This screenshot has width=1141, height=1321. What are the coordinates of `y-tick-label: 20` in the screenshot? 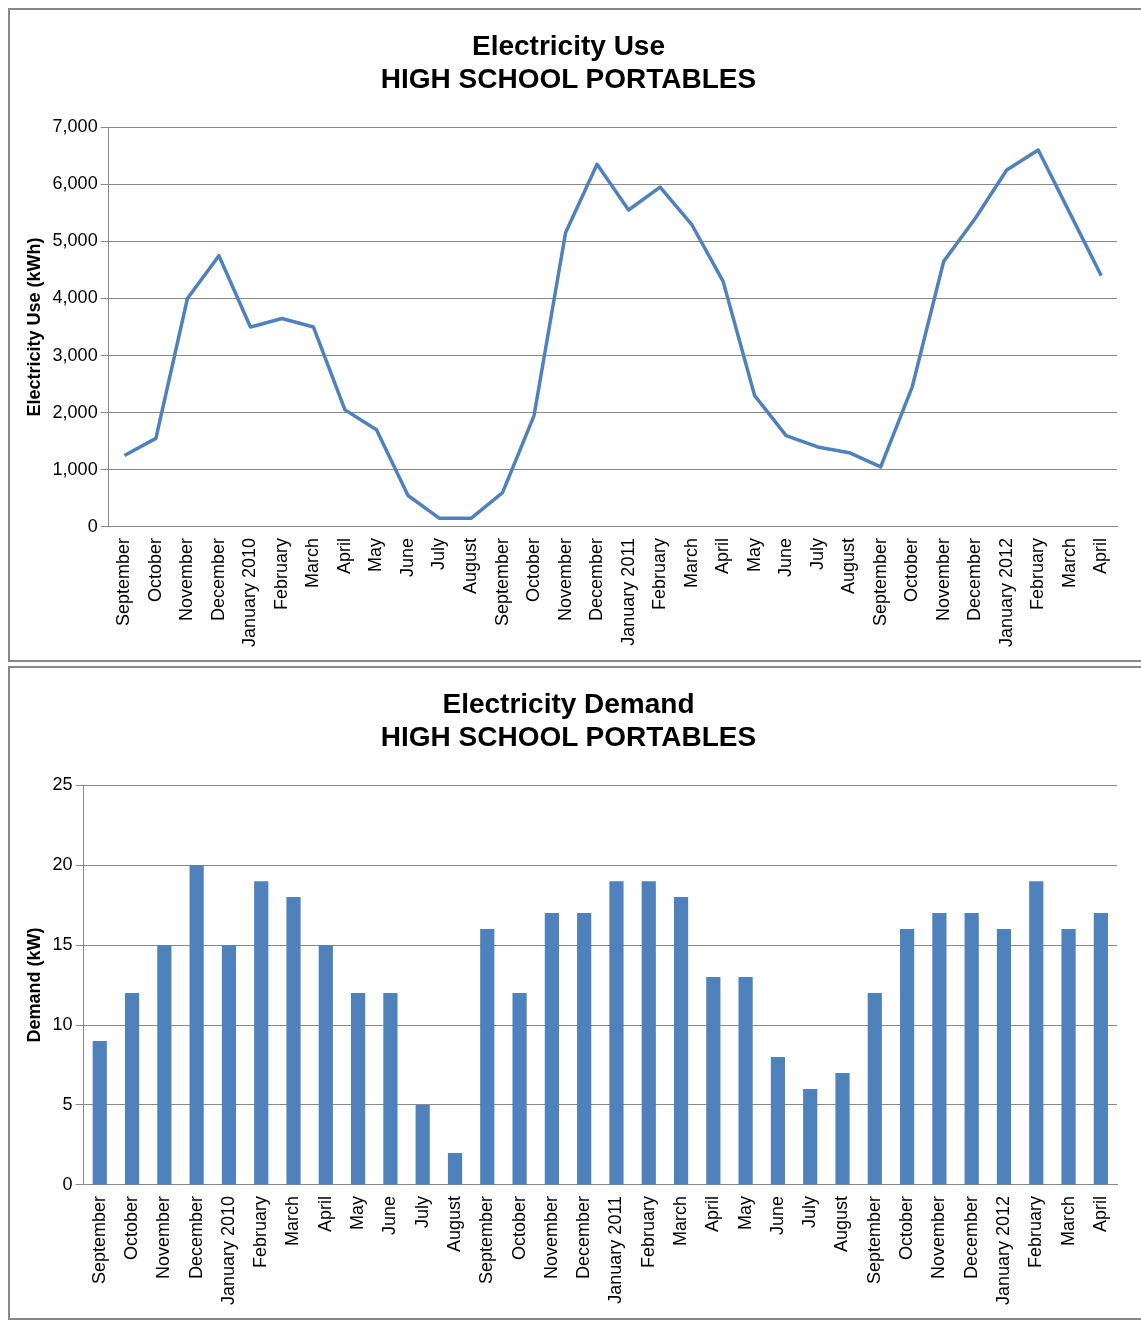 It's located at (62, 864).